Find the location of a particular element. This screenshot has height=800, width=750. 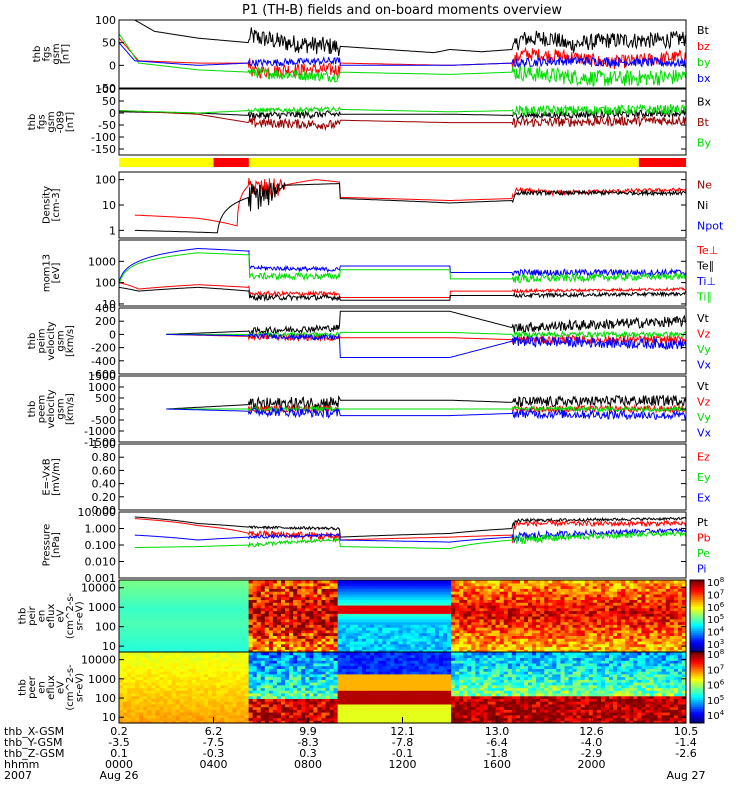

y-tick-label: 100 is located at coordinates (105, 180).